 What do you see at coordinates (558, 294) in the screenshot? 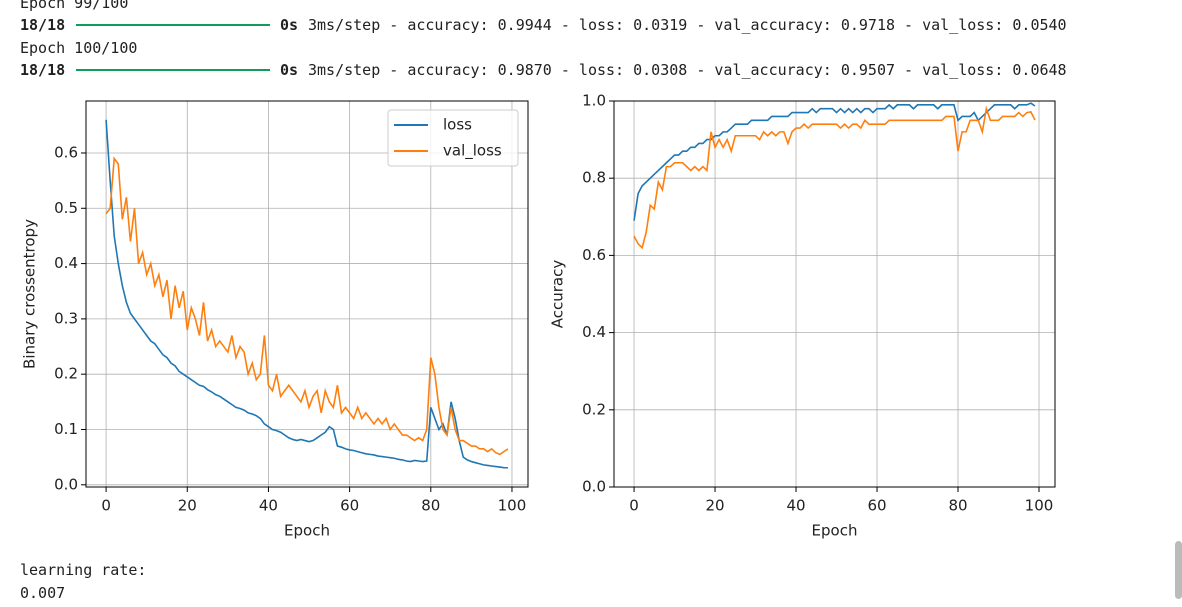
I see `y-axis-label: Accuracy` at bounding box center [558, 294].